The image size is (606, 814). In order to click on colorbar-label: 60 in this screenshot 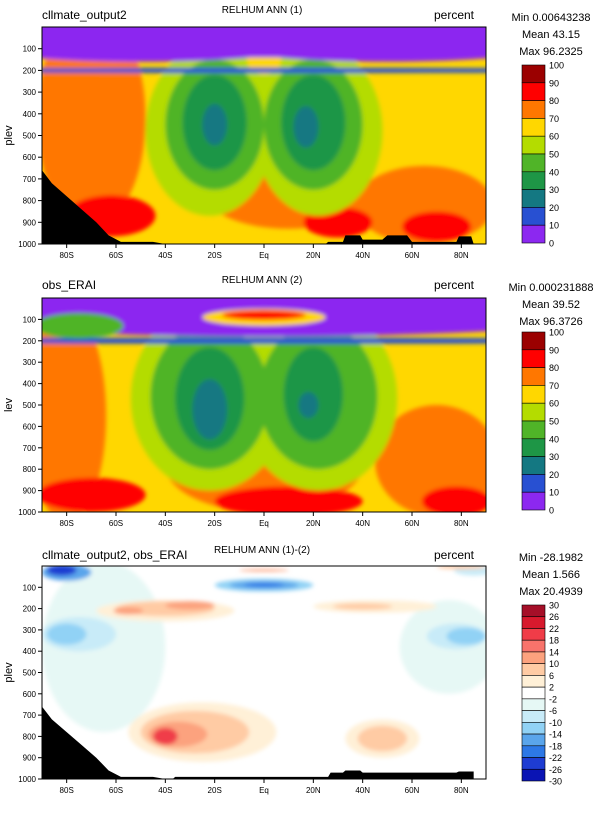, I will do `click(554, 404)`.